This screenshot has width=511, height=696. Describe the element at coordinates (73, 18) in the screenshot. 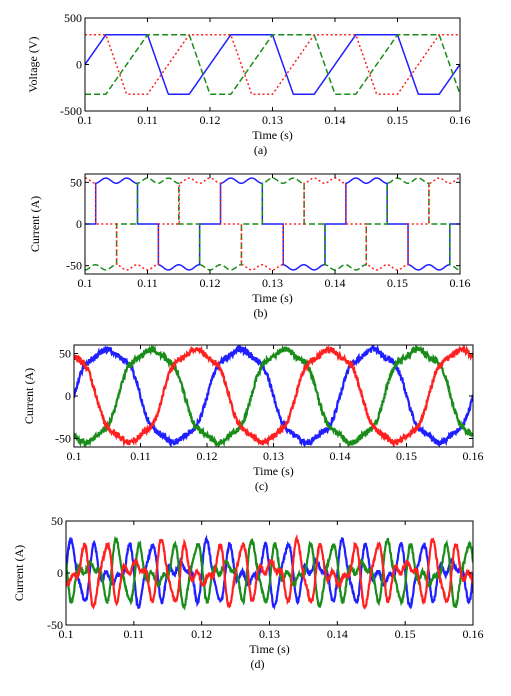

I see `y-tick-label: 500` at that location.